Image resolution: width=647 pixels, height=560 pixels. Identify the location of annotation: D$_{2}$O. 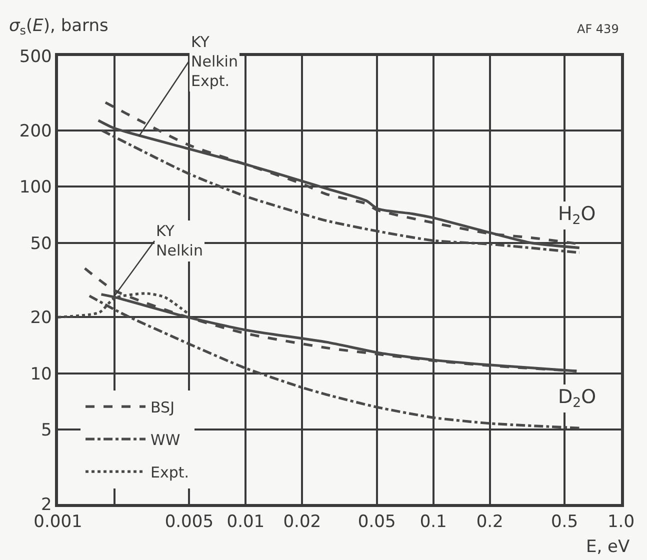
(577, 398).